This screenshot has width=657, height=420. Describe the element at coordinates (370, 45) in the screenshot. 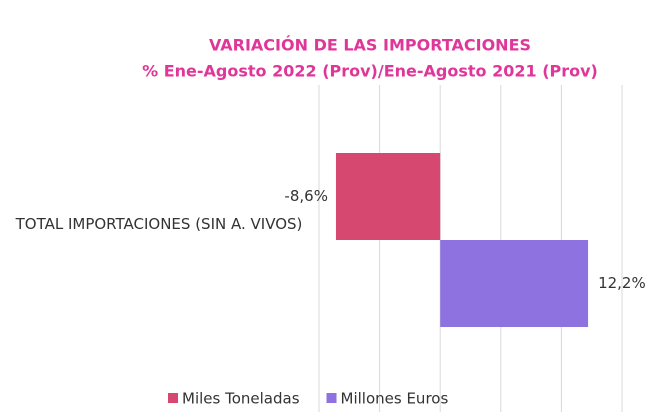

I see `chart-title: VARIACIÓN DE LAS IMPORTACIONES` at that location.